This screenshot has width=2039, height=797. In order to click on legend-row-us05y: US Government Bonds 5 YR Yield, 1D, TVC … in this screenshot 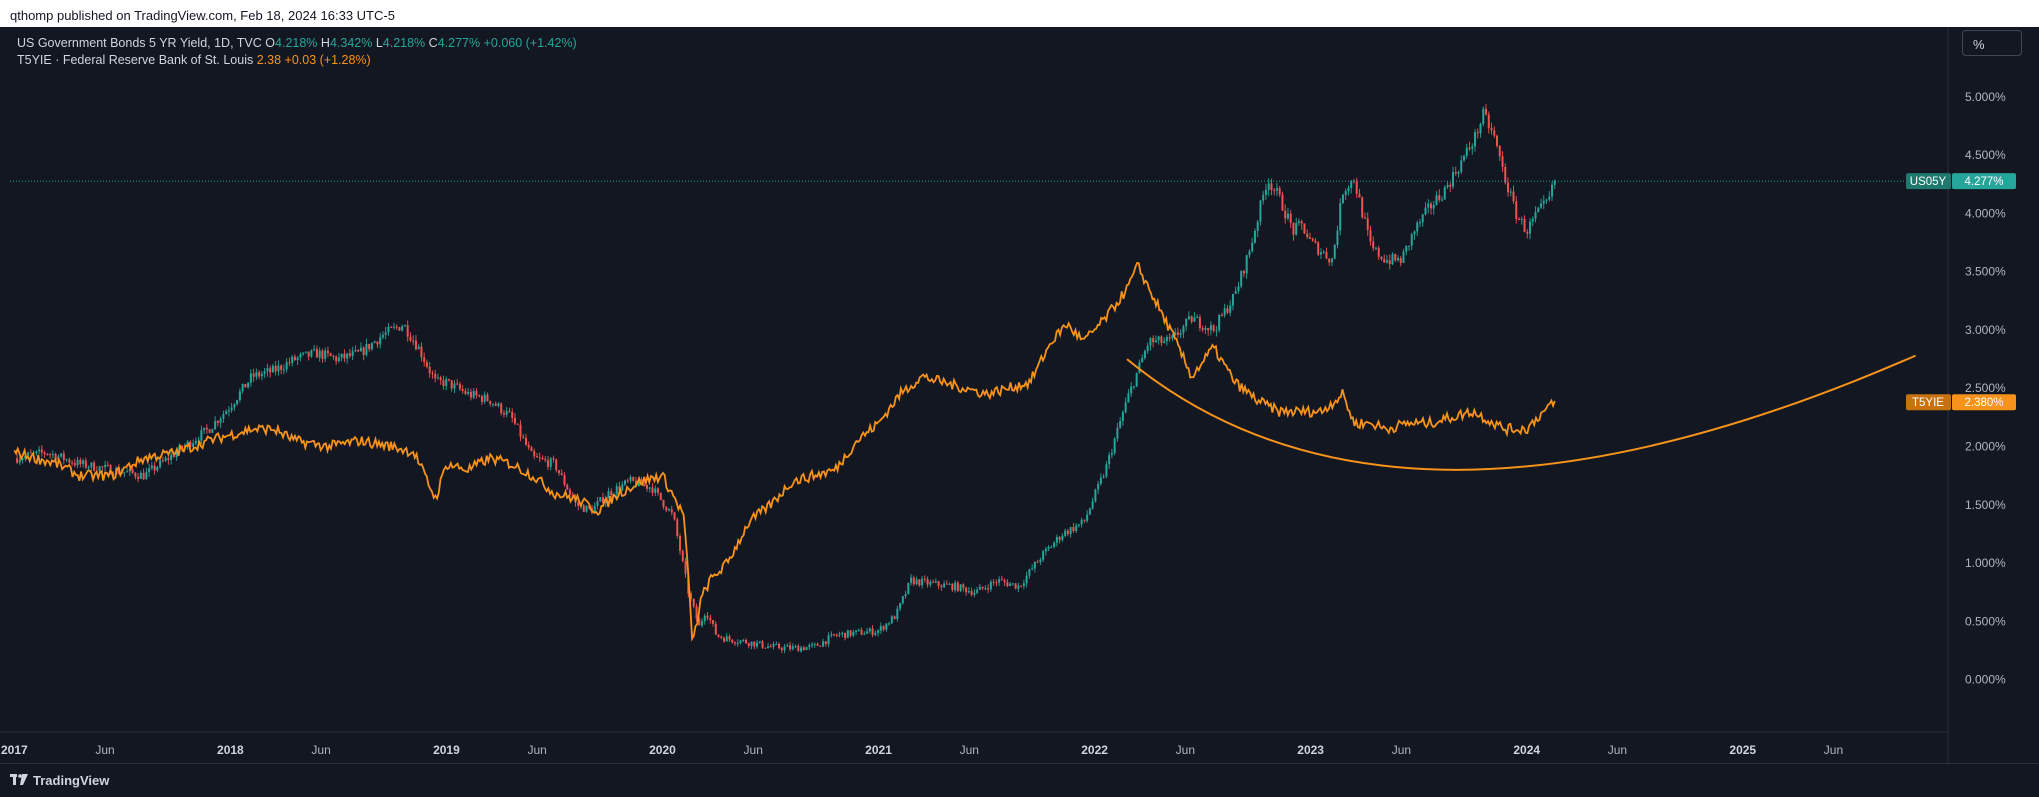, I will do `click(297, 43)`.